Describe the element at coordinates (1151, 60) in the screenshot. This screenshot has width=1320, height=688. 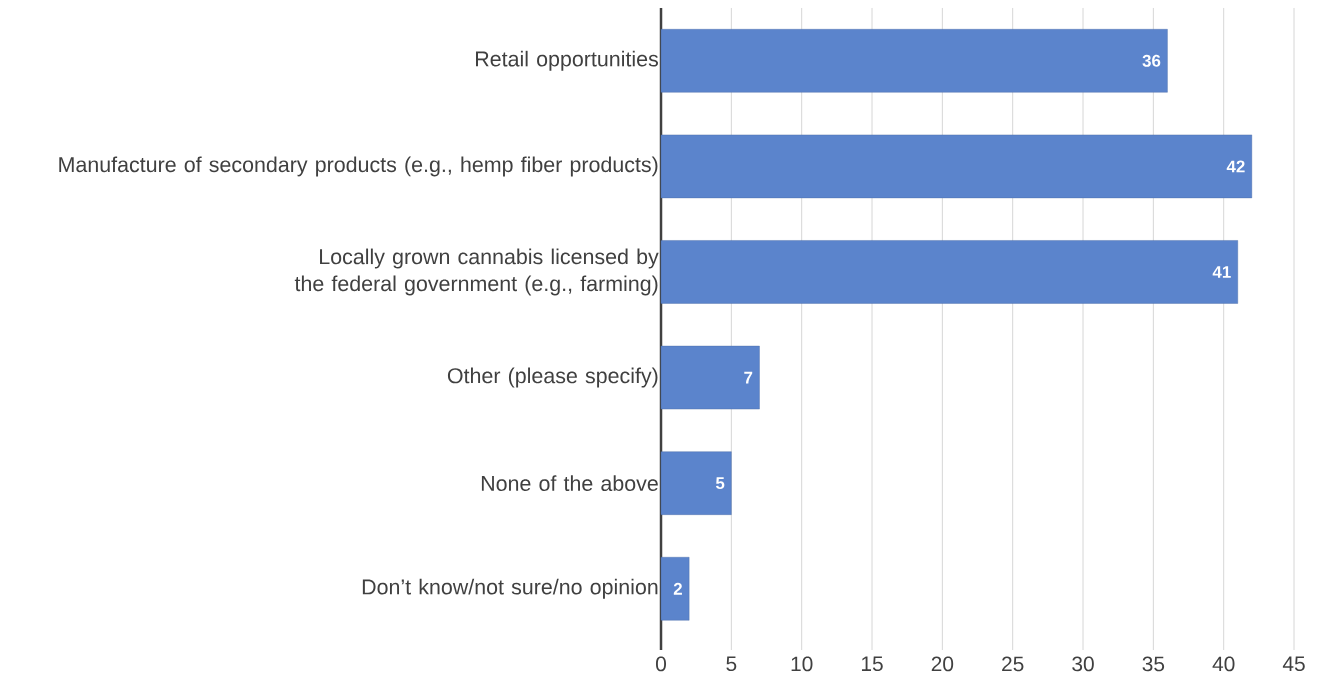
I see `data-label: 36` at that location.